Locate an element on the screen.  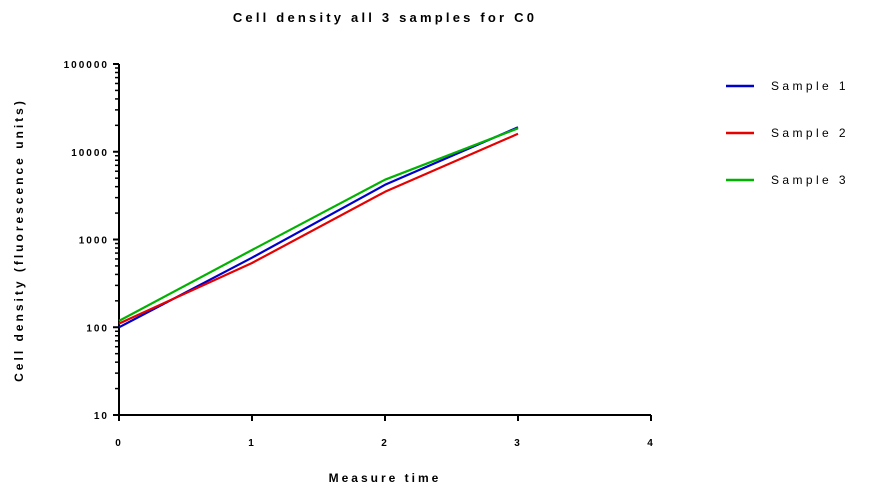
legend-item: Sample 2 is located at coordinates (787, 133).